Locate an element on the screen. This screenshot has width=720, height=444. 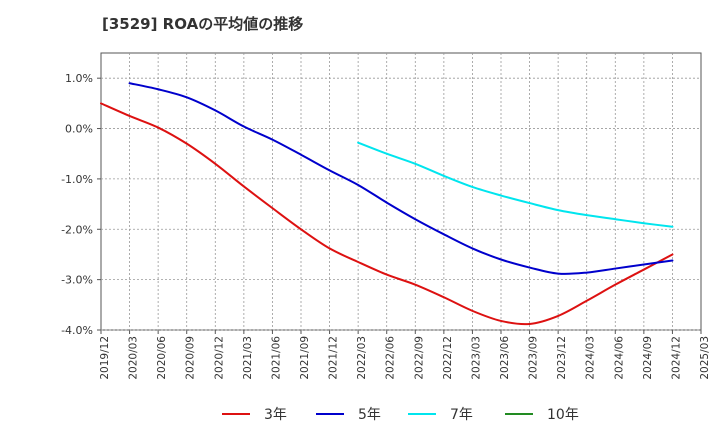
x-tick-label: 2020/09 is located at coordinates (191, 358).